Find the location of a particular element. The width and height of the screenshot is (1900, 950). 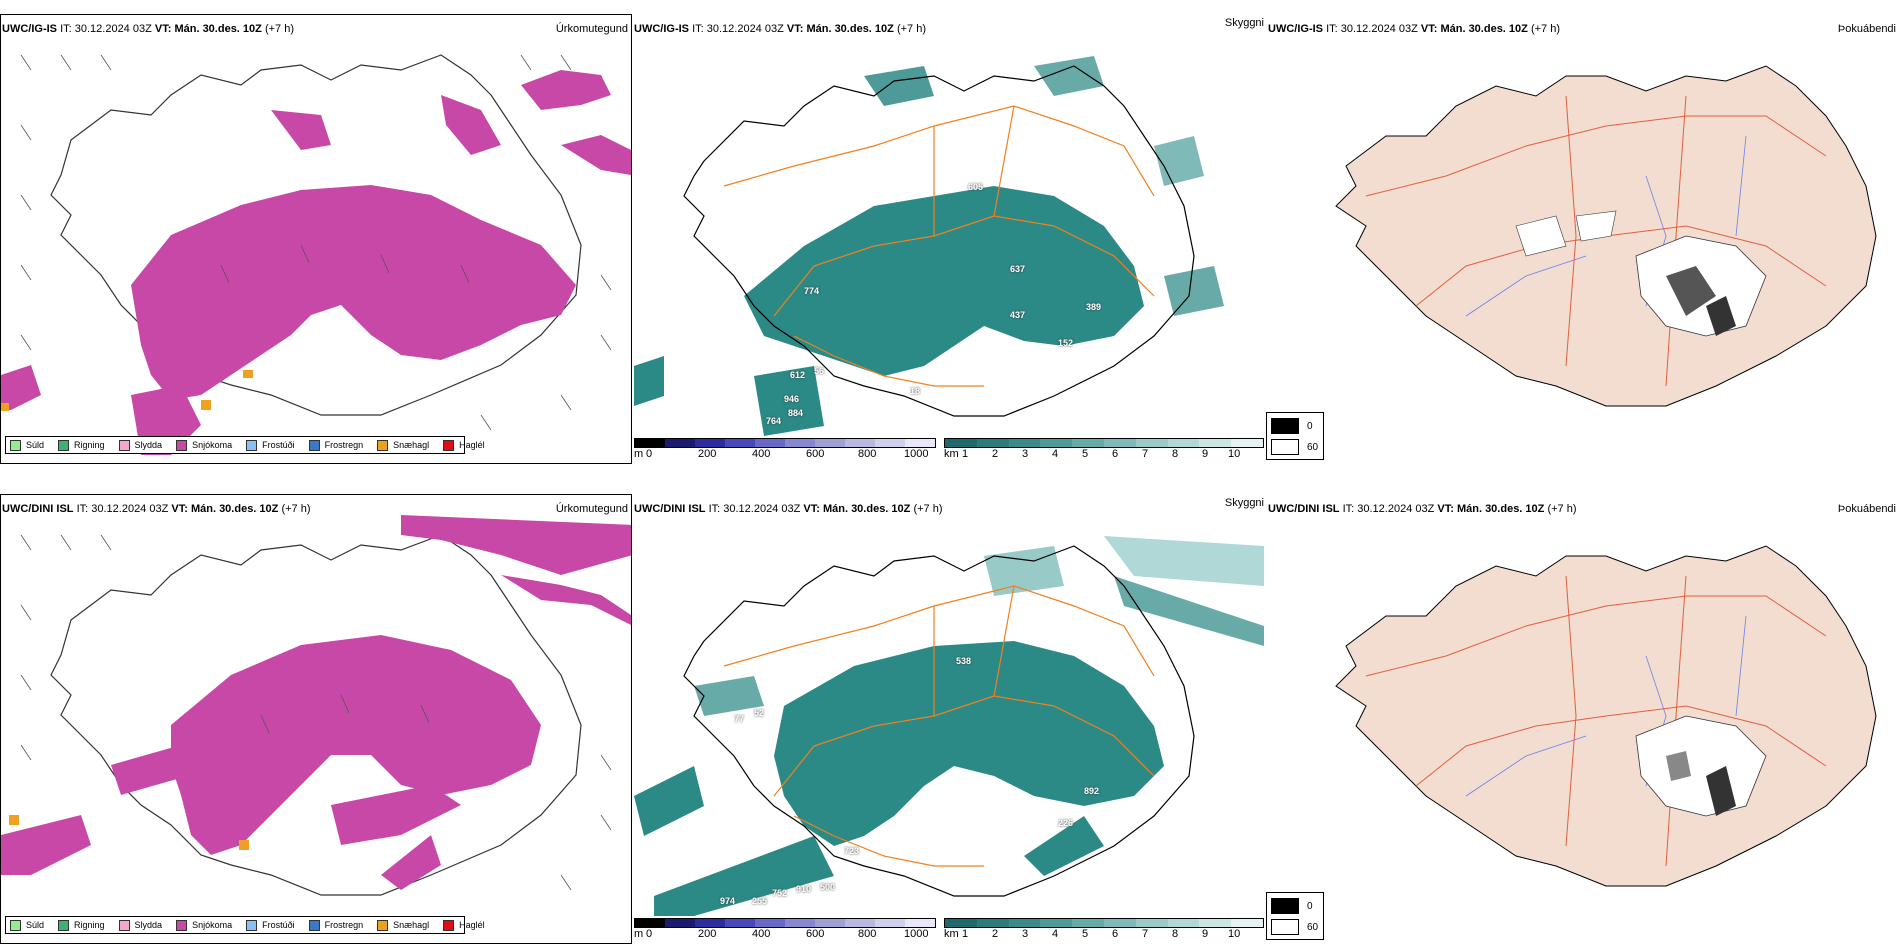

title-precip-bottom: Úrkomutegund is located at coordinates (591, 509).